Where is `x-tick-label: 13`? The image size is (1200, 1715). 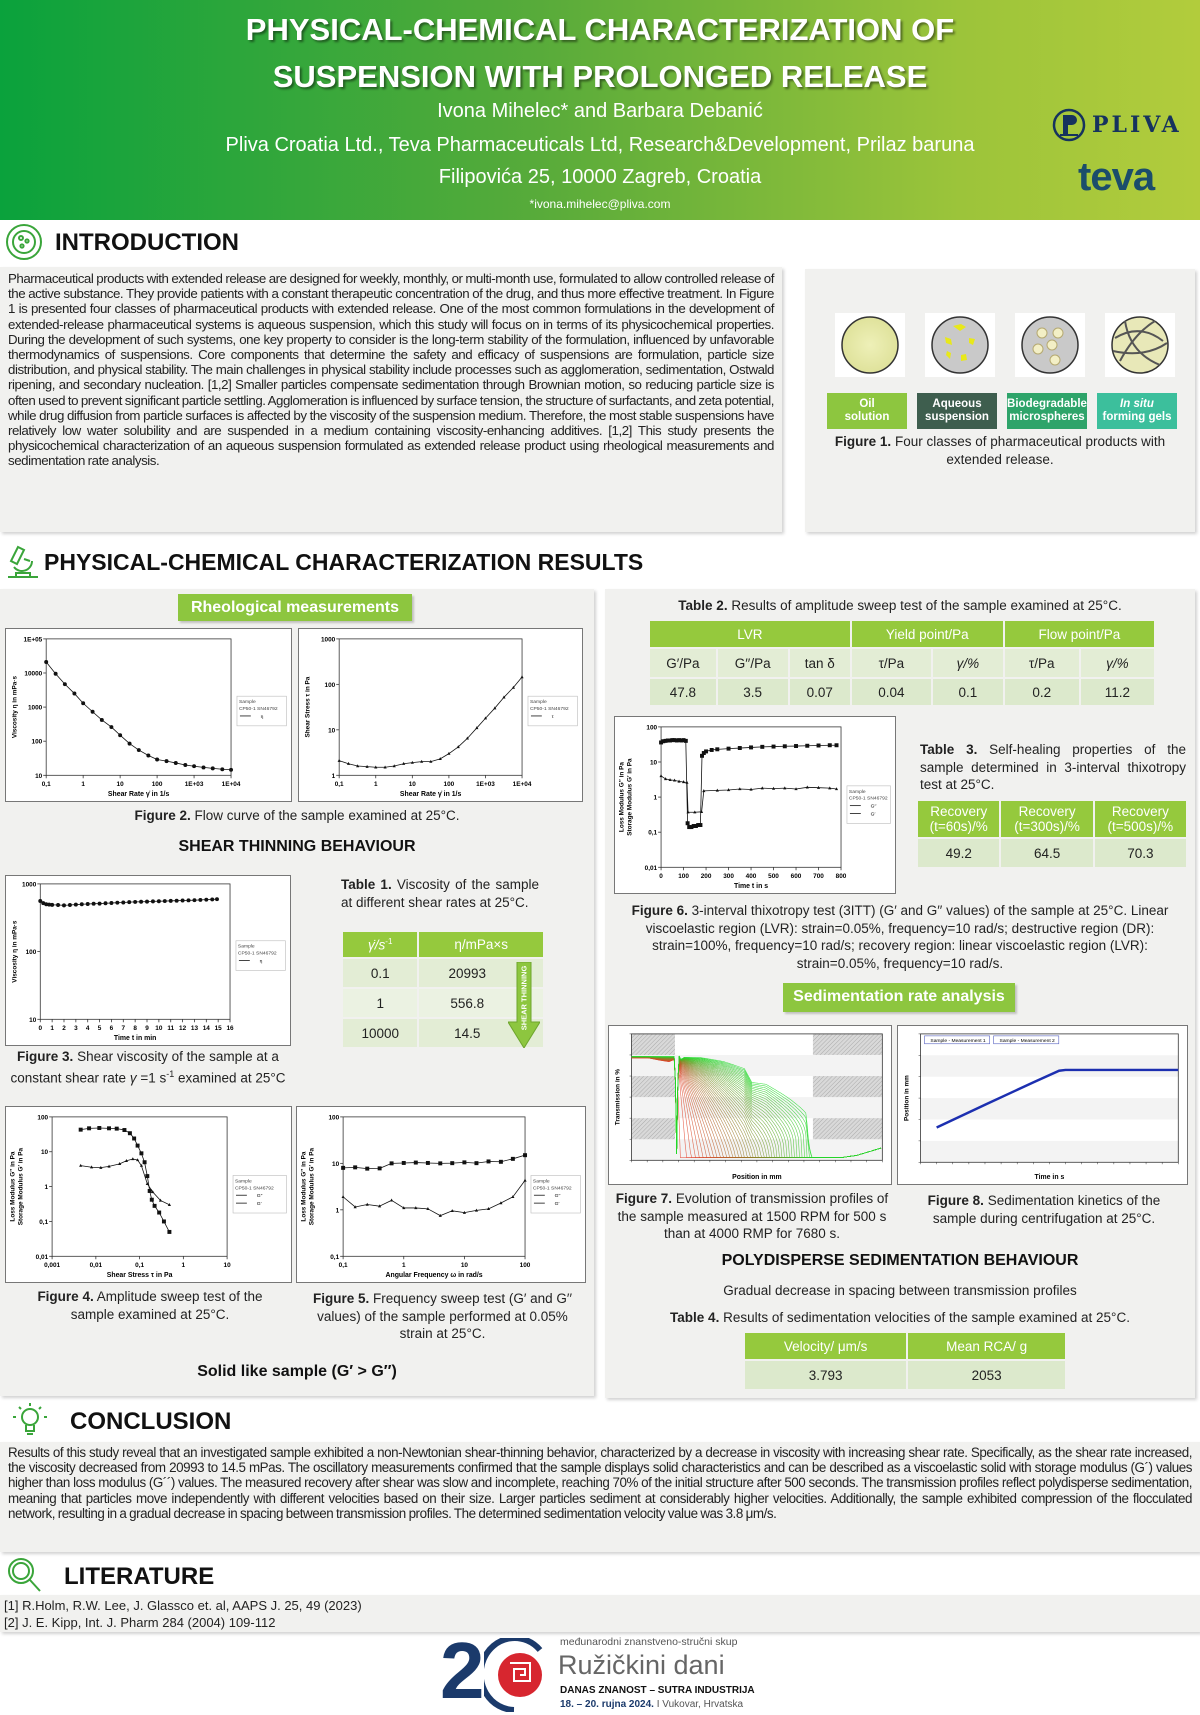 x-tick-label: 13 is located at coordinates (195, 1028).